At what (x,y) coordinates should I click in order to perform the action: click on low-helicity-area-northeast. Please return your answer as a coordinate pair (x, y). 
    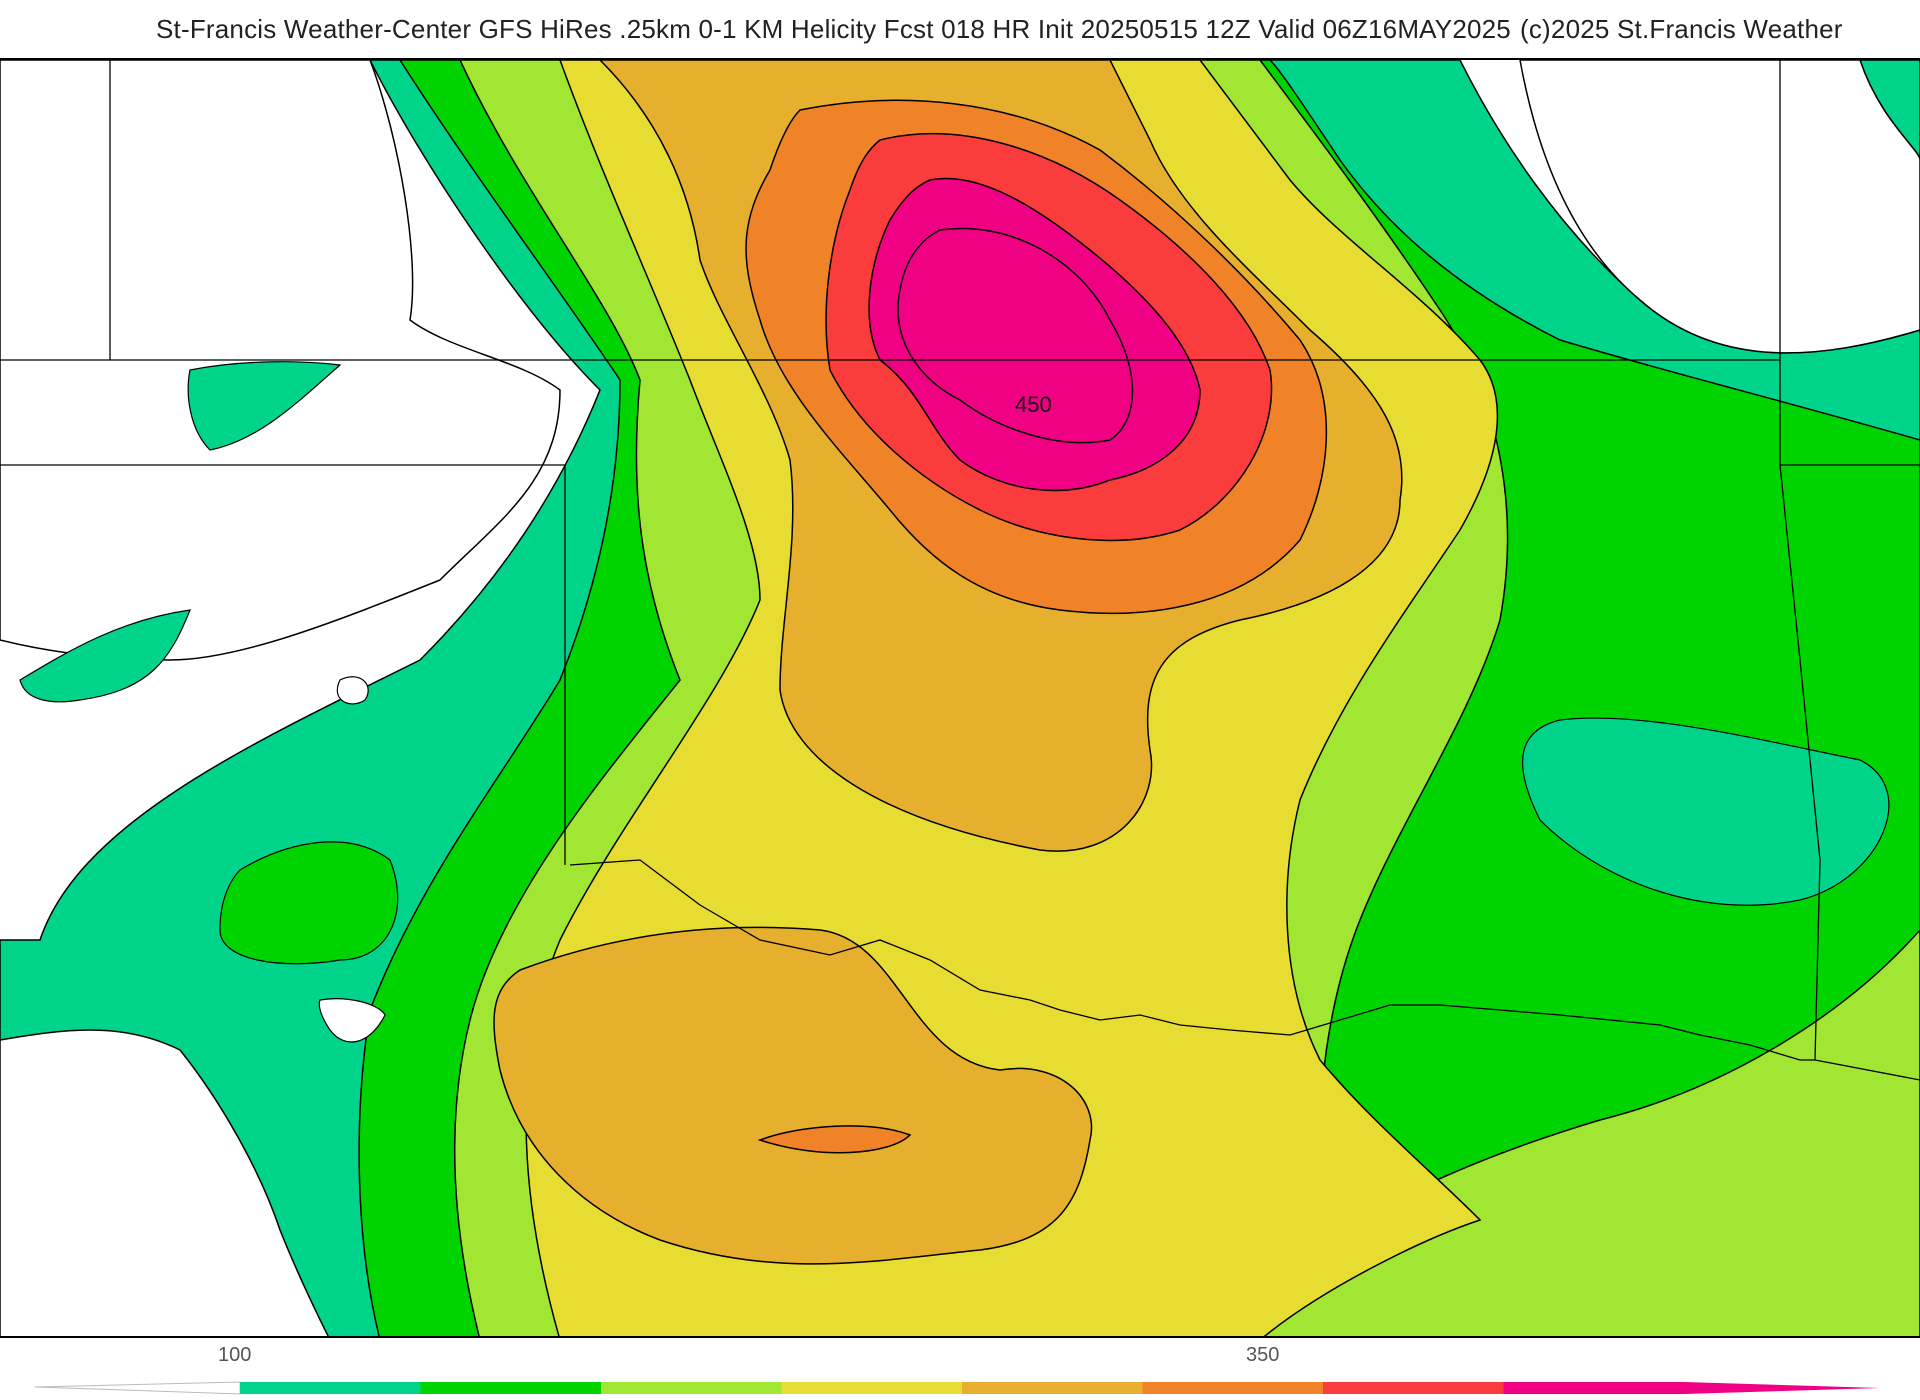
    Looking at the image, I should click on (1719, 207).